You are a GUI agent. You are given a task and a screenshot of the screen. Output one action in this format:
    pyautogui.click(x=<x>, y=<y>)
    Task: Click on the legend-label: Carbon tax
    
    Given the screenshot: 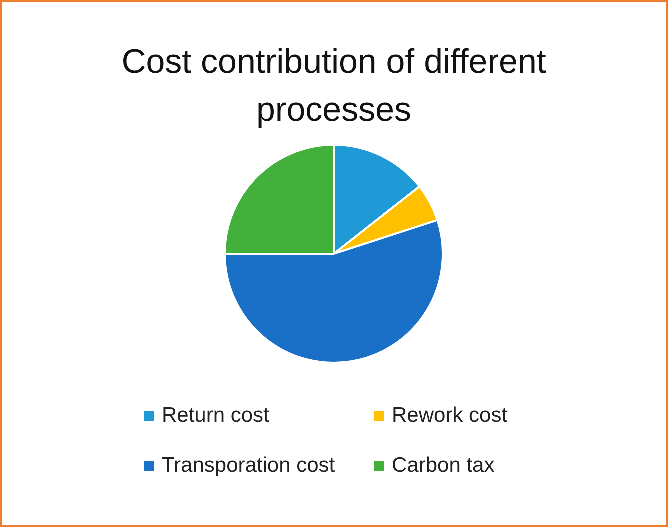 What is the action you would take?
    pyautogui.click(x=443, y=466)
    